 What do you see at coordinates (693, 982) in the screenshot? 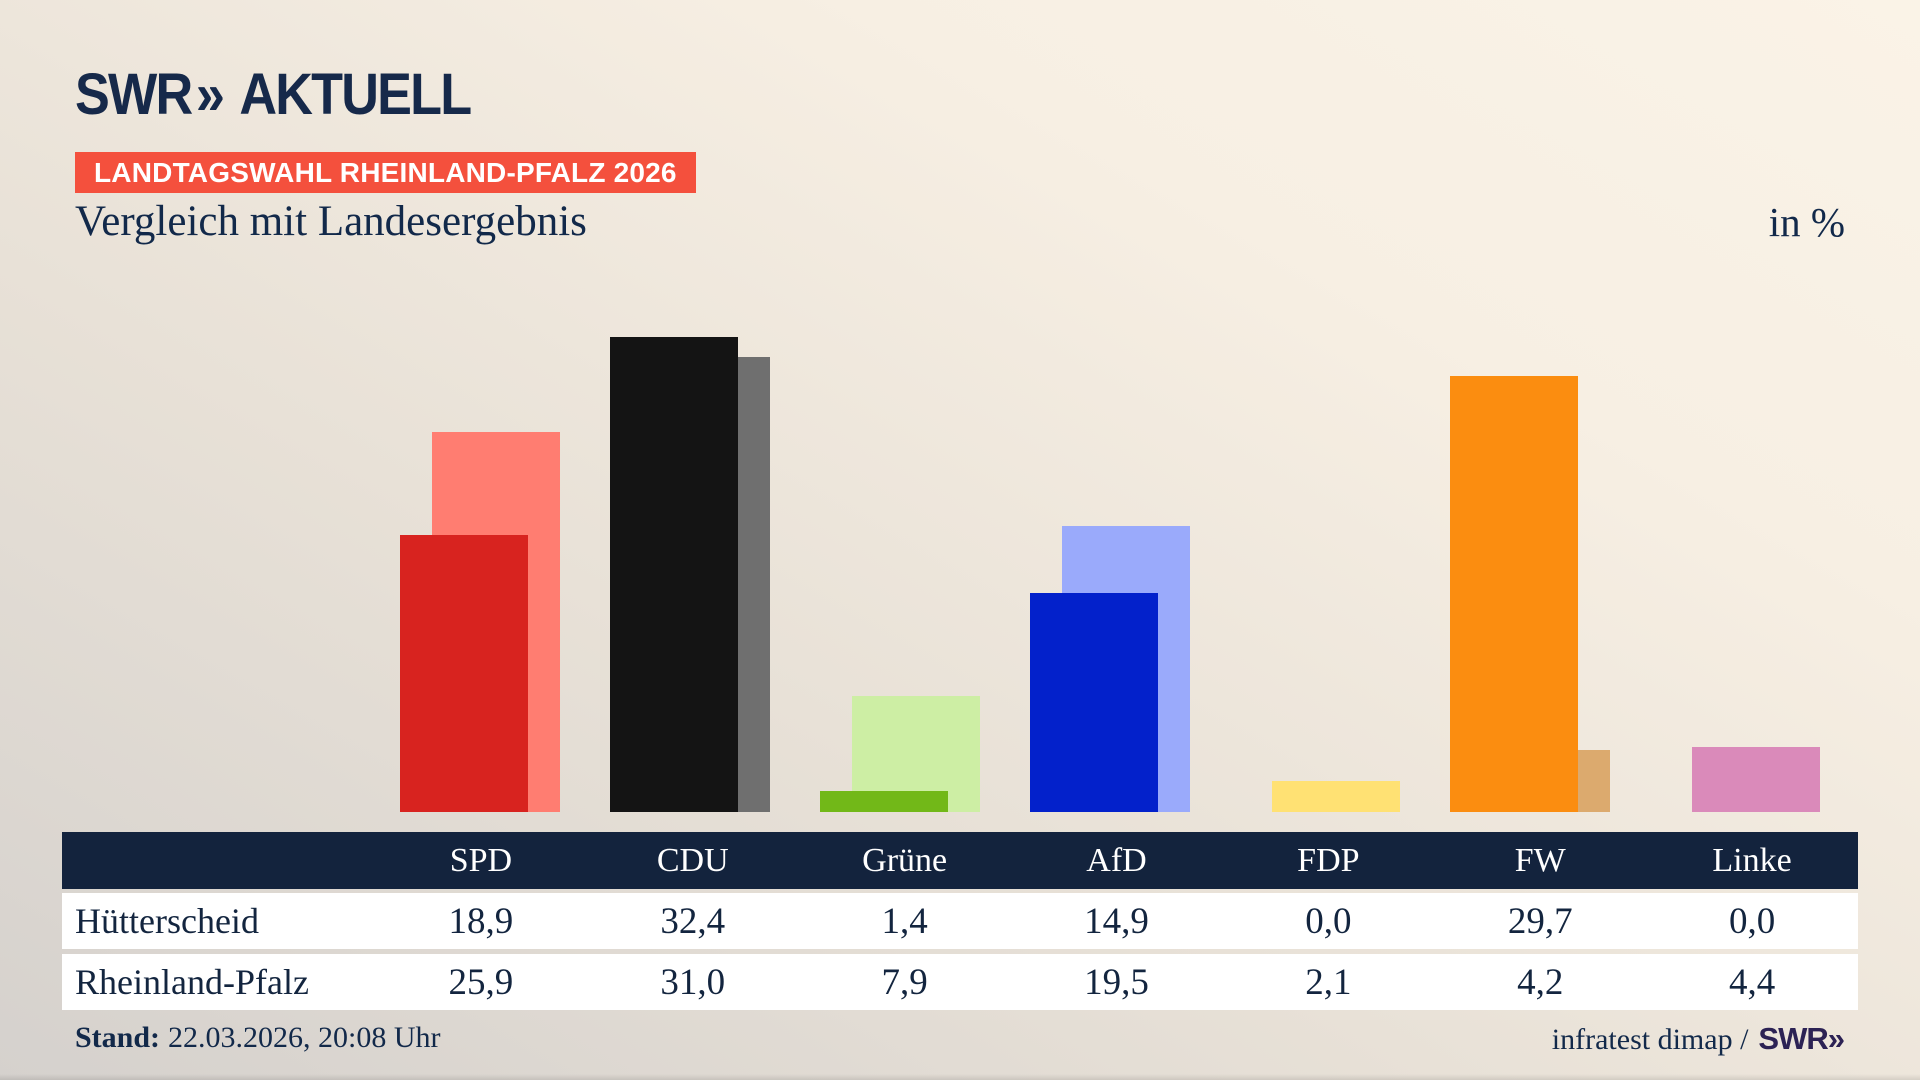
I see `value-cdu-row2: 31,0` at bounding box center [693, 982].